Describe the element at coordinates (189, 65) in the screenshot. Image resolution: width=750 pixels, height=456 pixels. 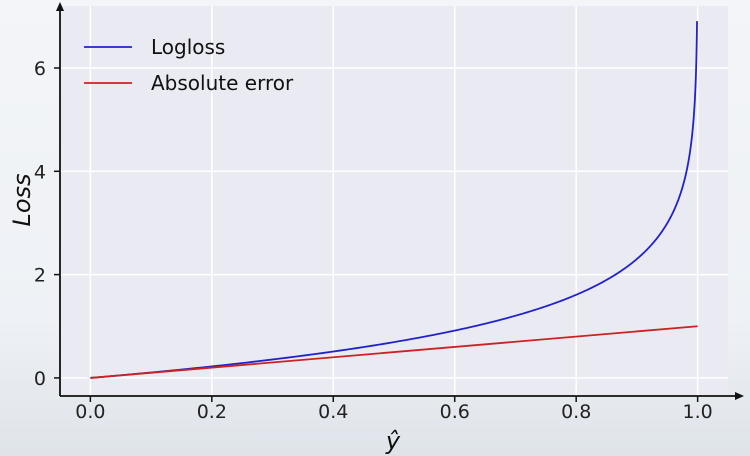
I see `legend: Logloss Absolute error` at that location.